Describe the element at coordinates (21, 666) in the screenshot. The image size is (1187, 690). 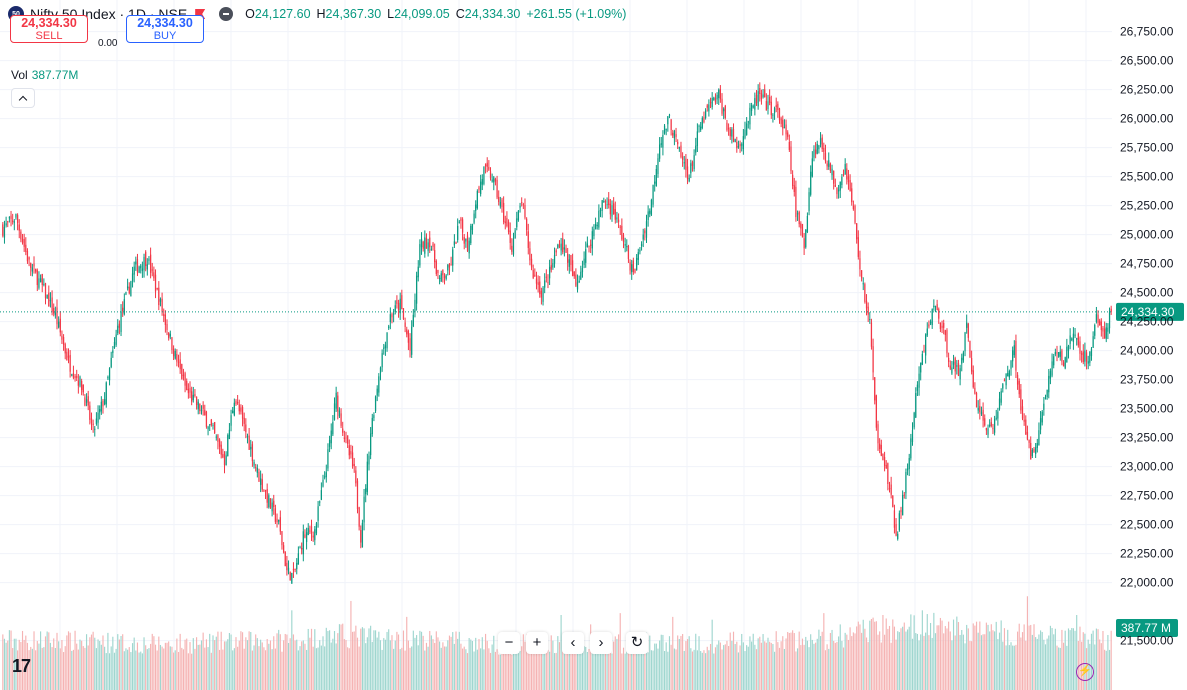
I see `tradingview-logo-icon: 17` at that location.